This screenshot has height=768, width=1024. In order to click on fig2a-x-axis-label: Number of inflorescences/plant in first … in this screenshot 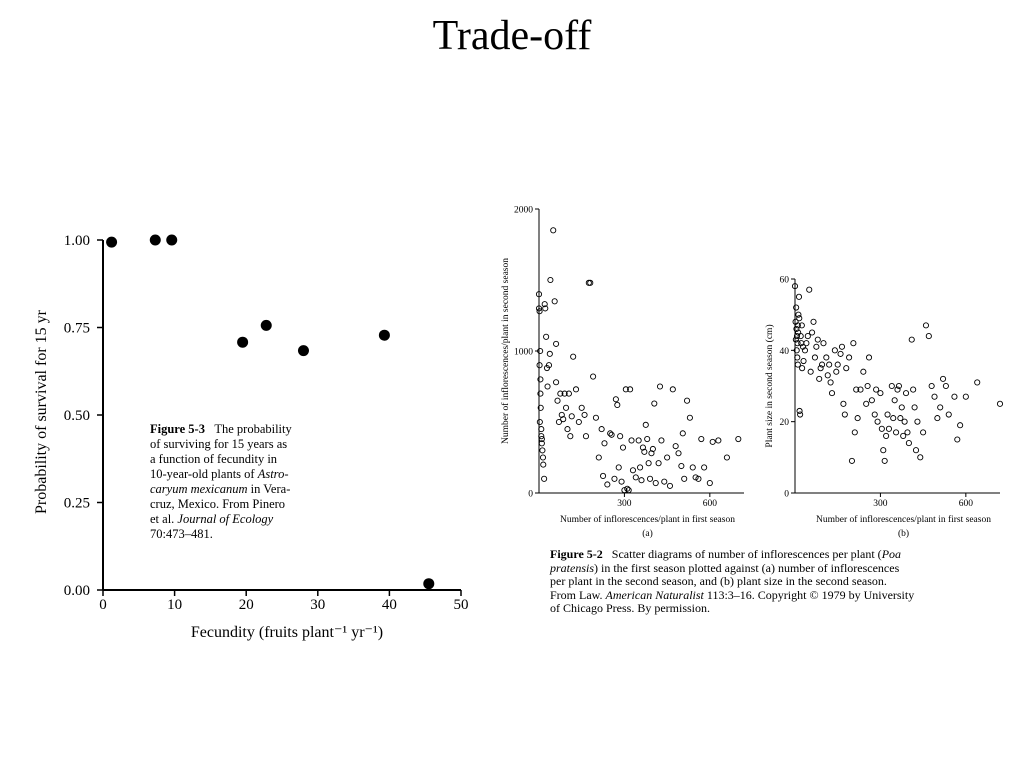, I will do `click(647, 519)`.